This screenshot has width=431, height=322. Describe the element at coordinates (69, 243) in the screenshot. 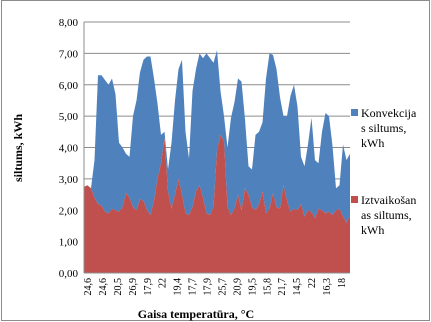

I see `y-tick-label: 1,00` at that location.